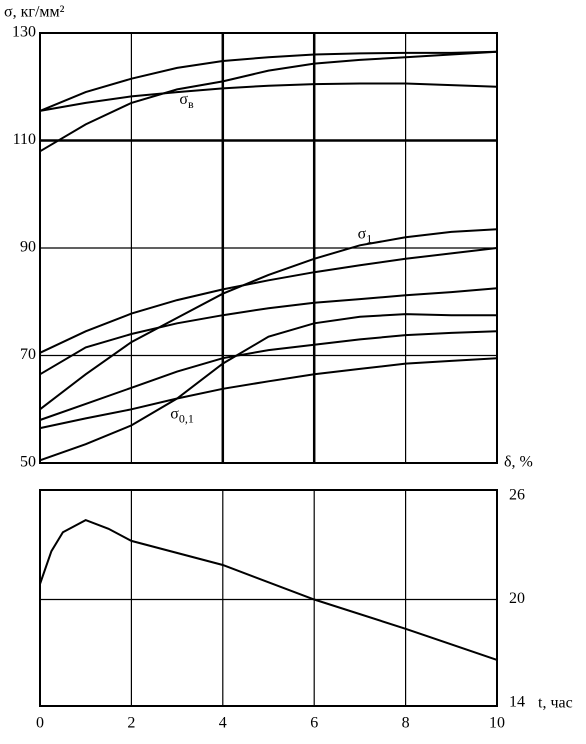  I want to click on y-tick-label: 50, so click(28, 462).